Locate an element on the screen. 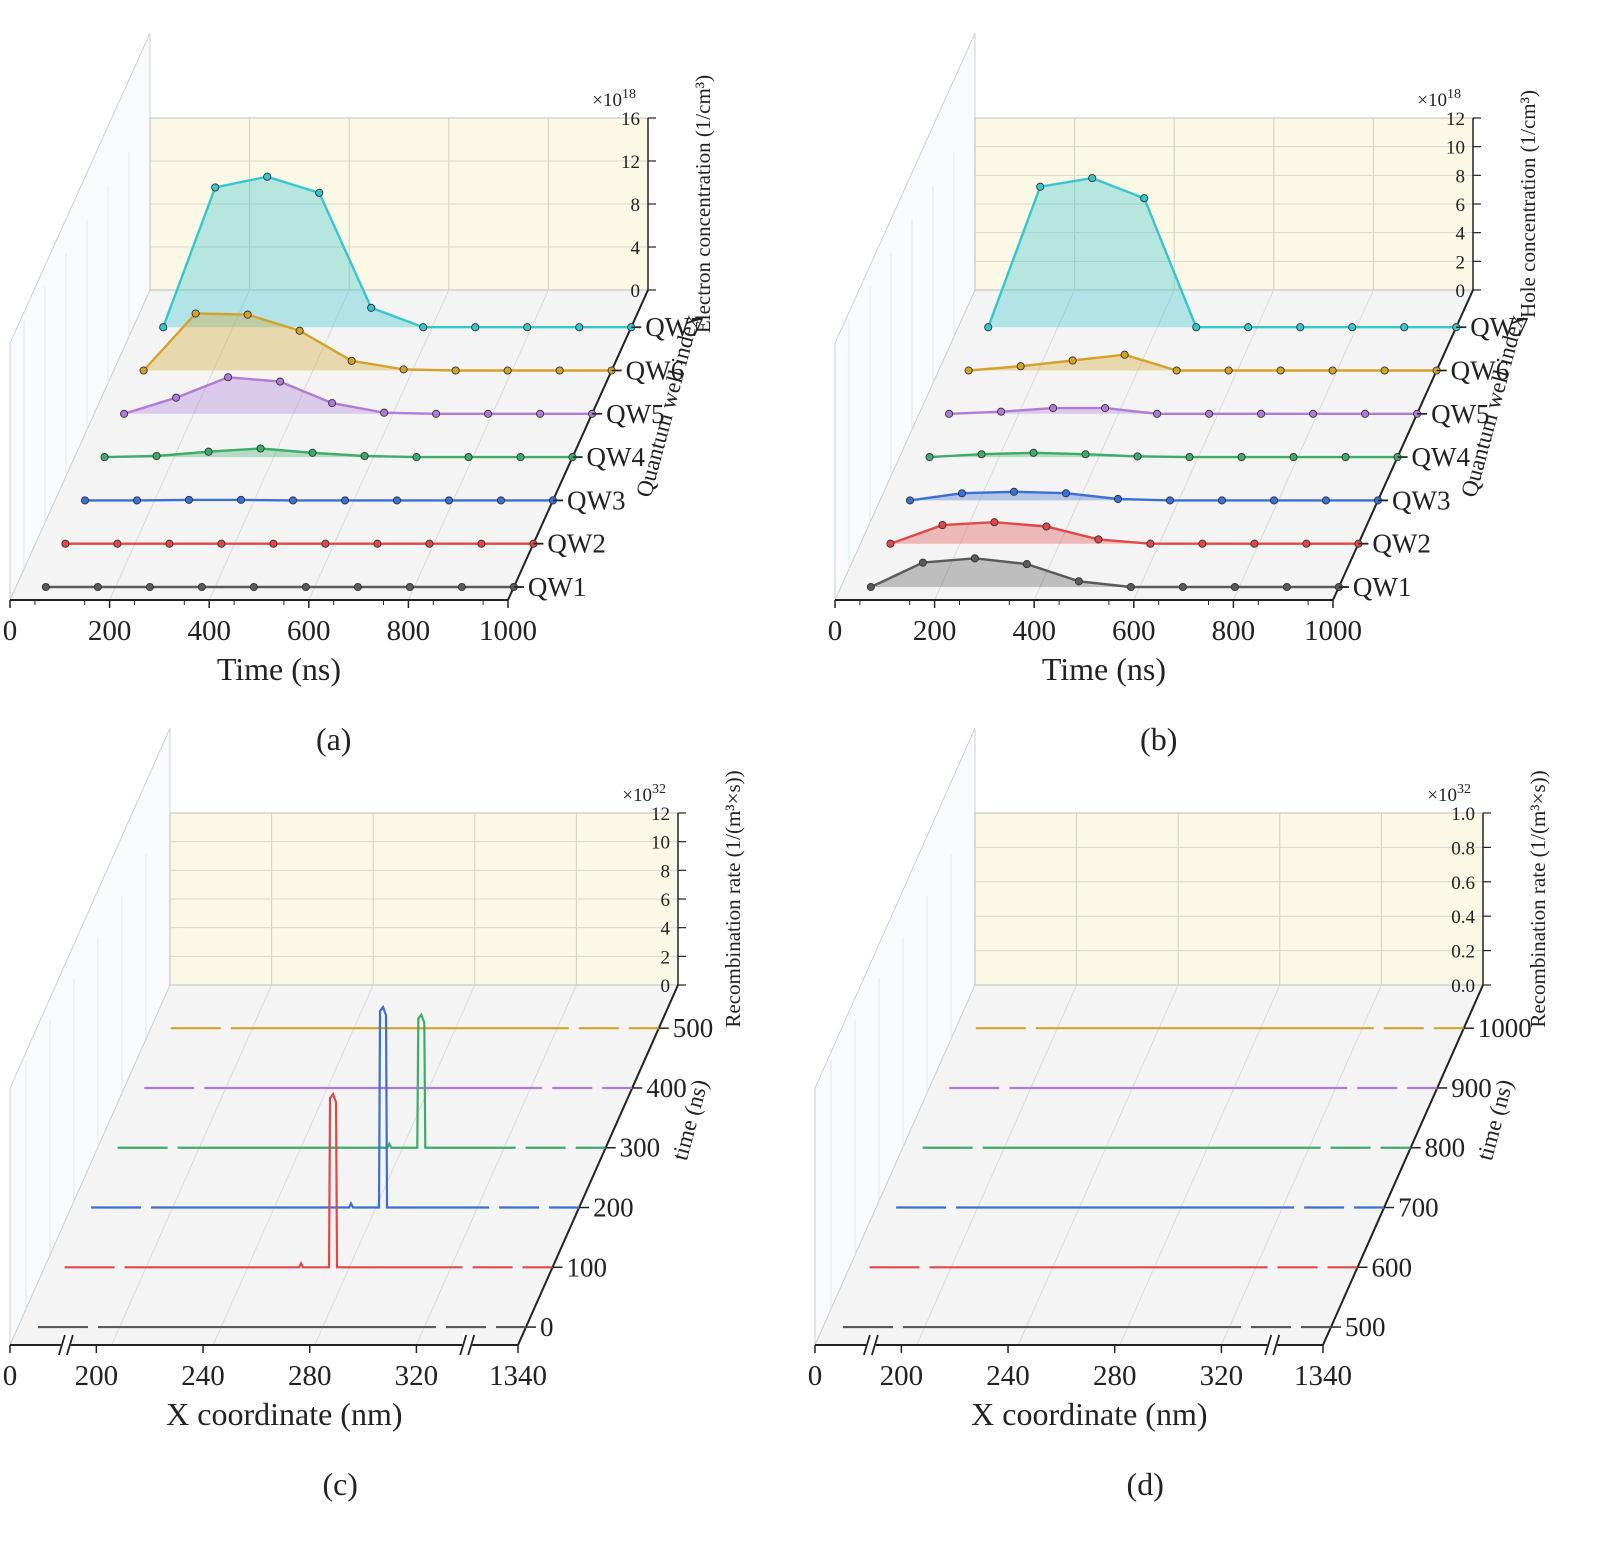  series-QW5: QW5 is located at coordinates (1217, 414).